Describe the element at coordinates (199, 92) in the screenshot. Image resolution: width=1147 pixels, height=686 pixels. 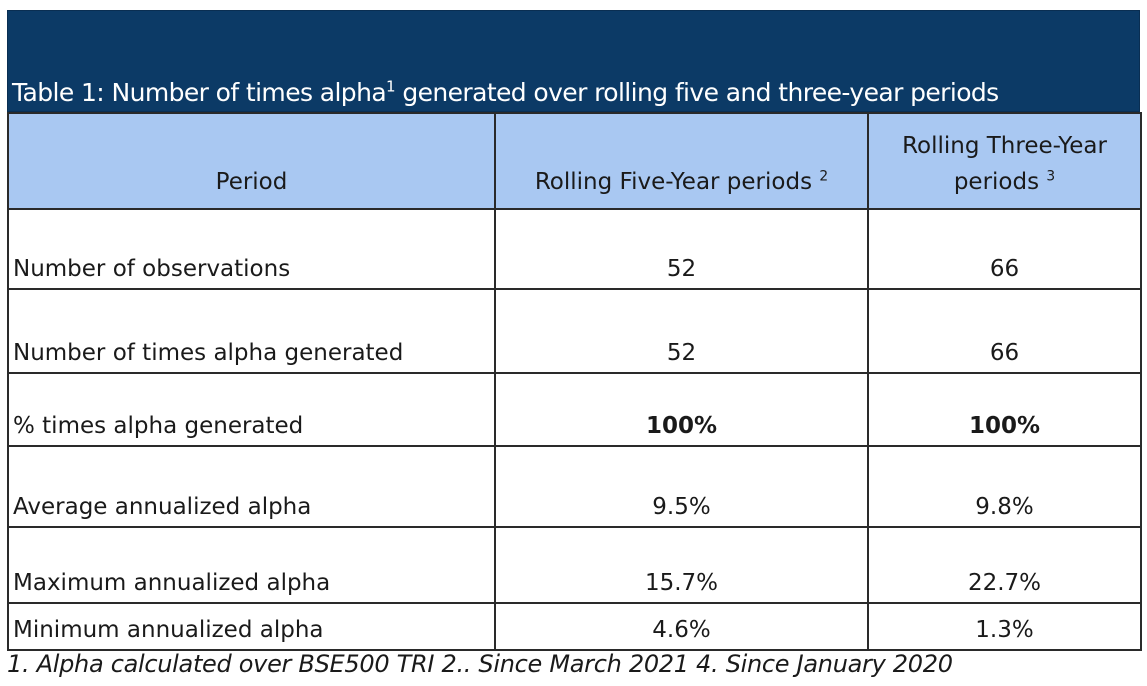
I see `table-title-prefix: Table 1: Number of times alpha` at that location.